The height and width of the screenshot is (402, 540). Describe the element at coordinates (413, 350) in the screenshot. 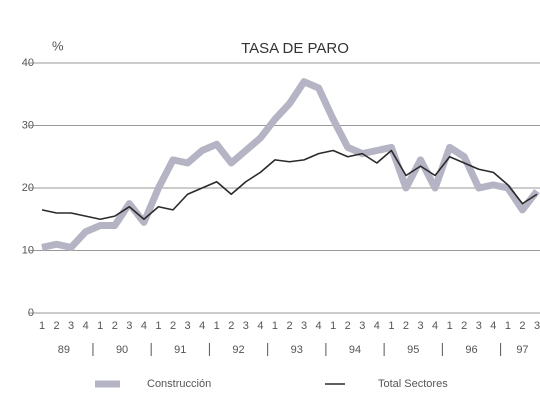

I see `year-label: 95` at that location.